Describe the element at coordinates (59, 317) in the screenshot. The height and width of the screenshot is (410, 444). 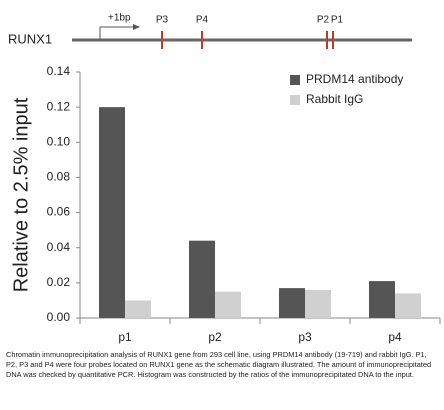
I see `y-tick-label: 0.00` at that location.